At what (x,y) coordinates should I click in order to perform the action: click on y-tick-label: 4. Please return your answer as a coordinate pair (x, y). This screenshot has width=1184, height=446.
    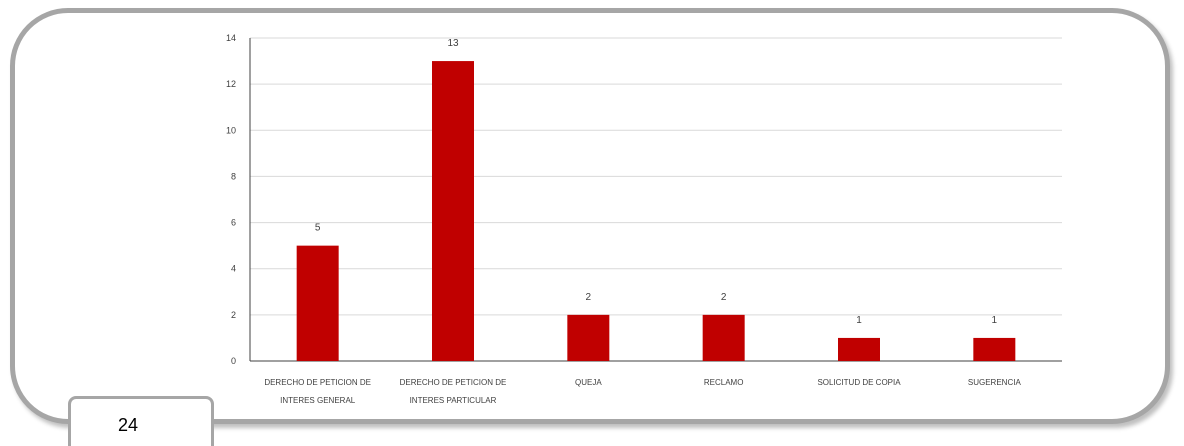
    Looking at the image, I should click on (233, 269).